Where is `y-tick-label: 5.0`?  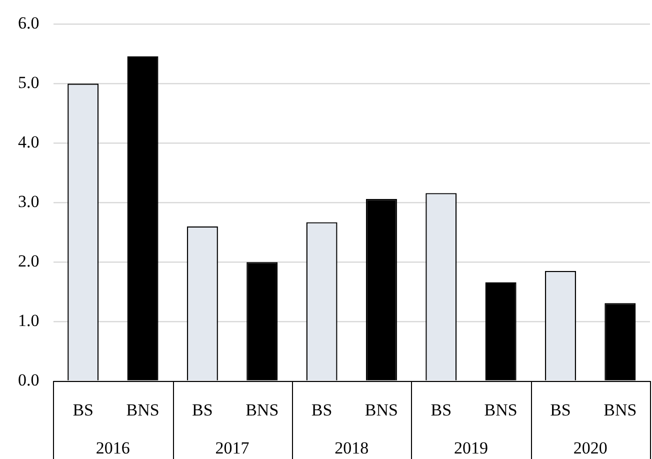
y-tick-label: 5.0 is located at coordinates (29, 82).